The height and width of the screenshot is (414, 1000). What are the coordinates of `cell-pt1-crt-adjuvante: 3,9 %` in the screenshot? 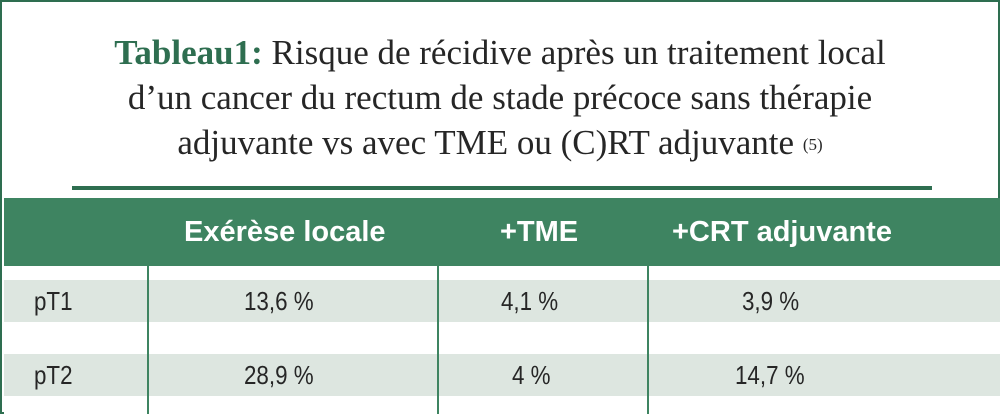 It's located at (771, 301).